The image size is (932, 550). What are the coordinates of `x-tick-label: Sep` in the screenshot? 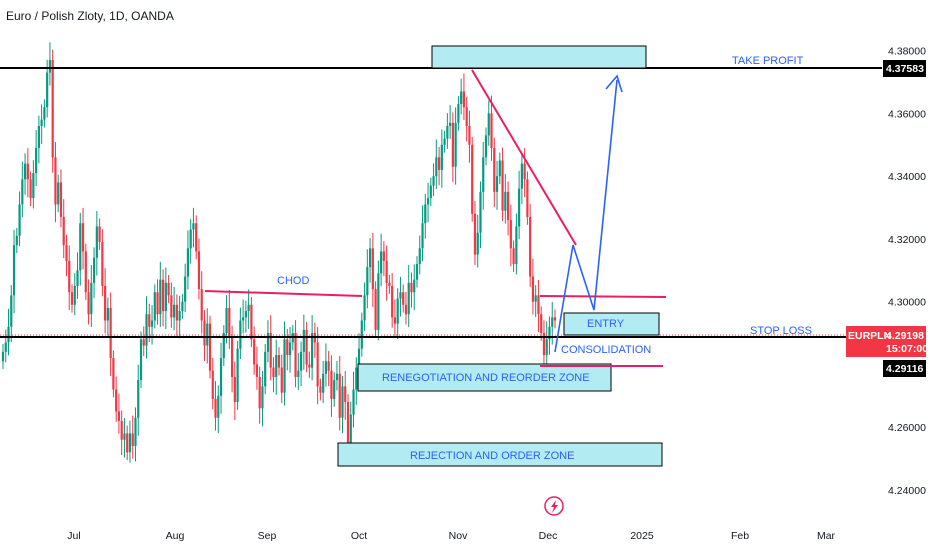 It's located at (267, 536).